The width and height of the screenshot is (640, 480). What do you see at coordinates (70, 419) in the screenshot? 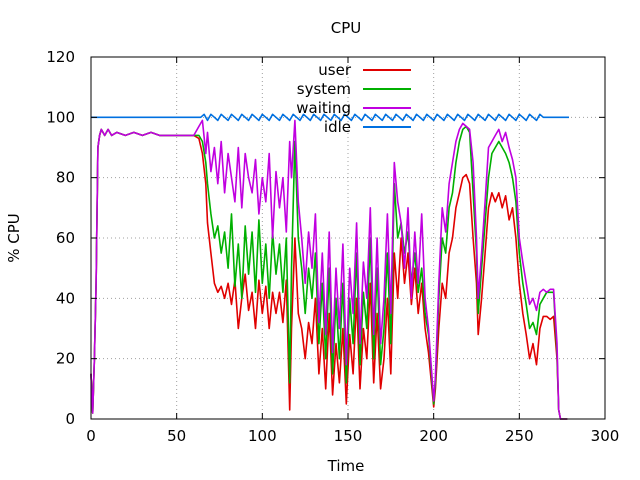
I see `y-tick-label: 0` at bounding box center [70, 419].